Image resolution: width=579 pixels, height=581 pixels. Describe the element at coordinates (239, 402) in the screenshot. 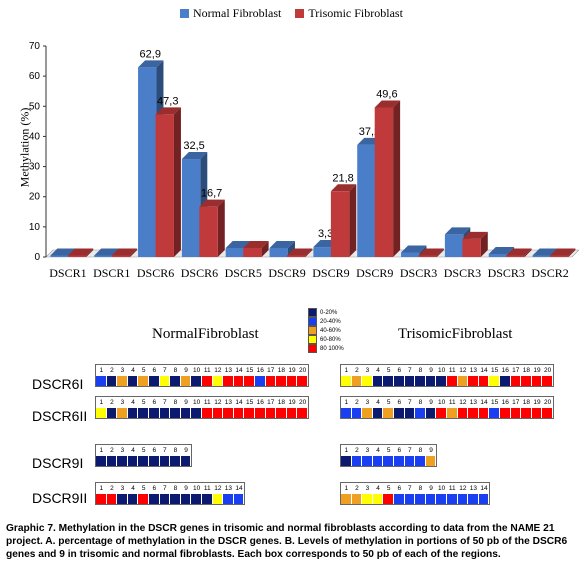

I see `cell-number: 14` at that location.